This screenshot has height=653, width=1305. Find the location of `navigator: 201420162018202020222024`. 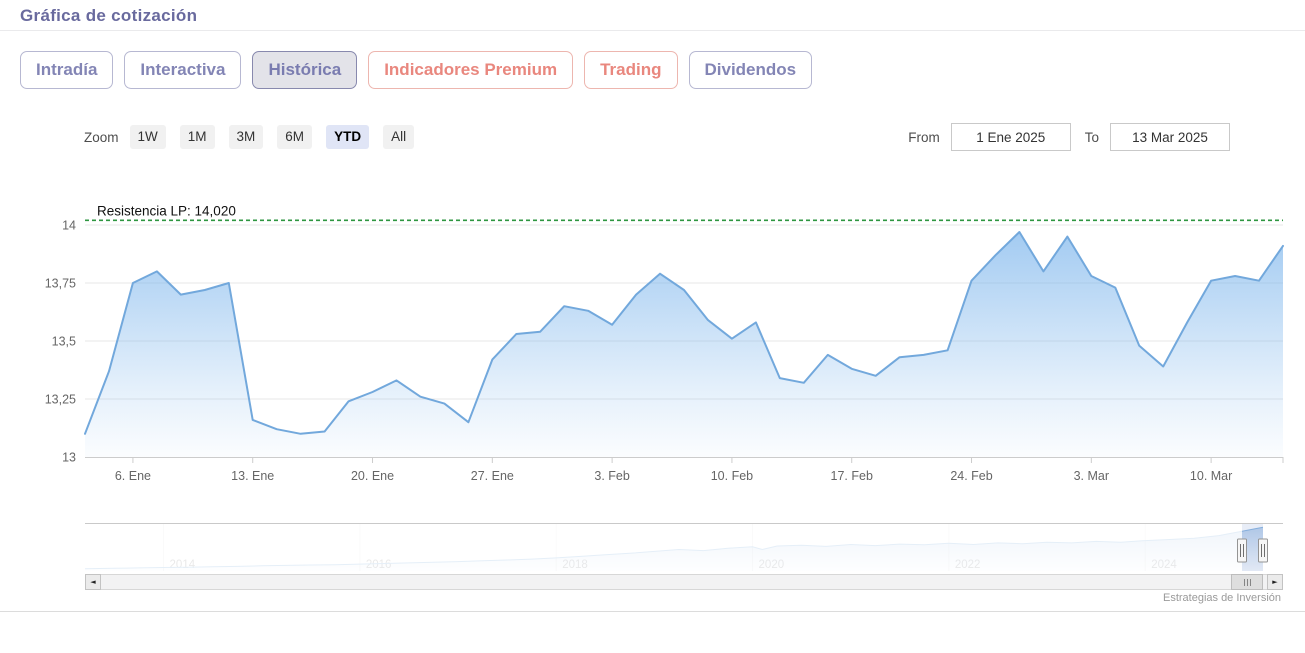

navigator: 201420162018202020222024 is located at coordinates (683, 547).